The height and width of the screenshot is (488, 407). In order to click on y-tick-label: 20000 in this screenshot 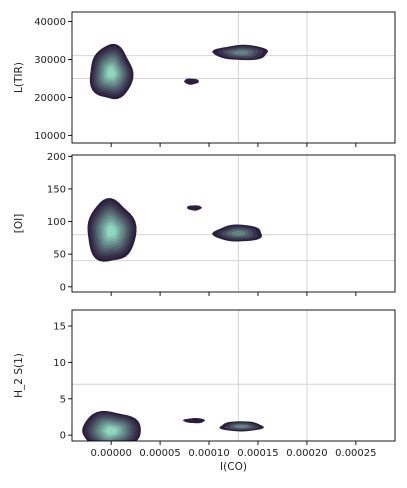, I will do `click(50, 98)`.